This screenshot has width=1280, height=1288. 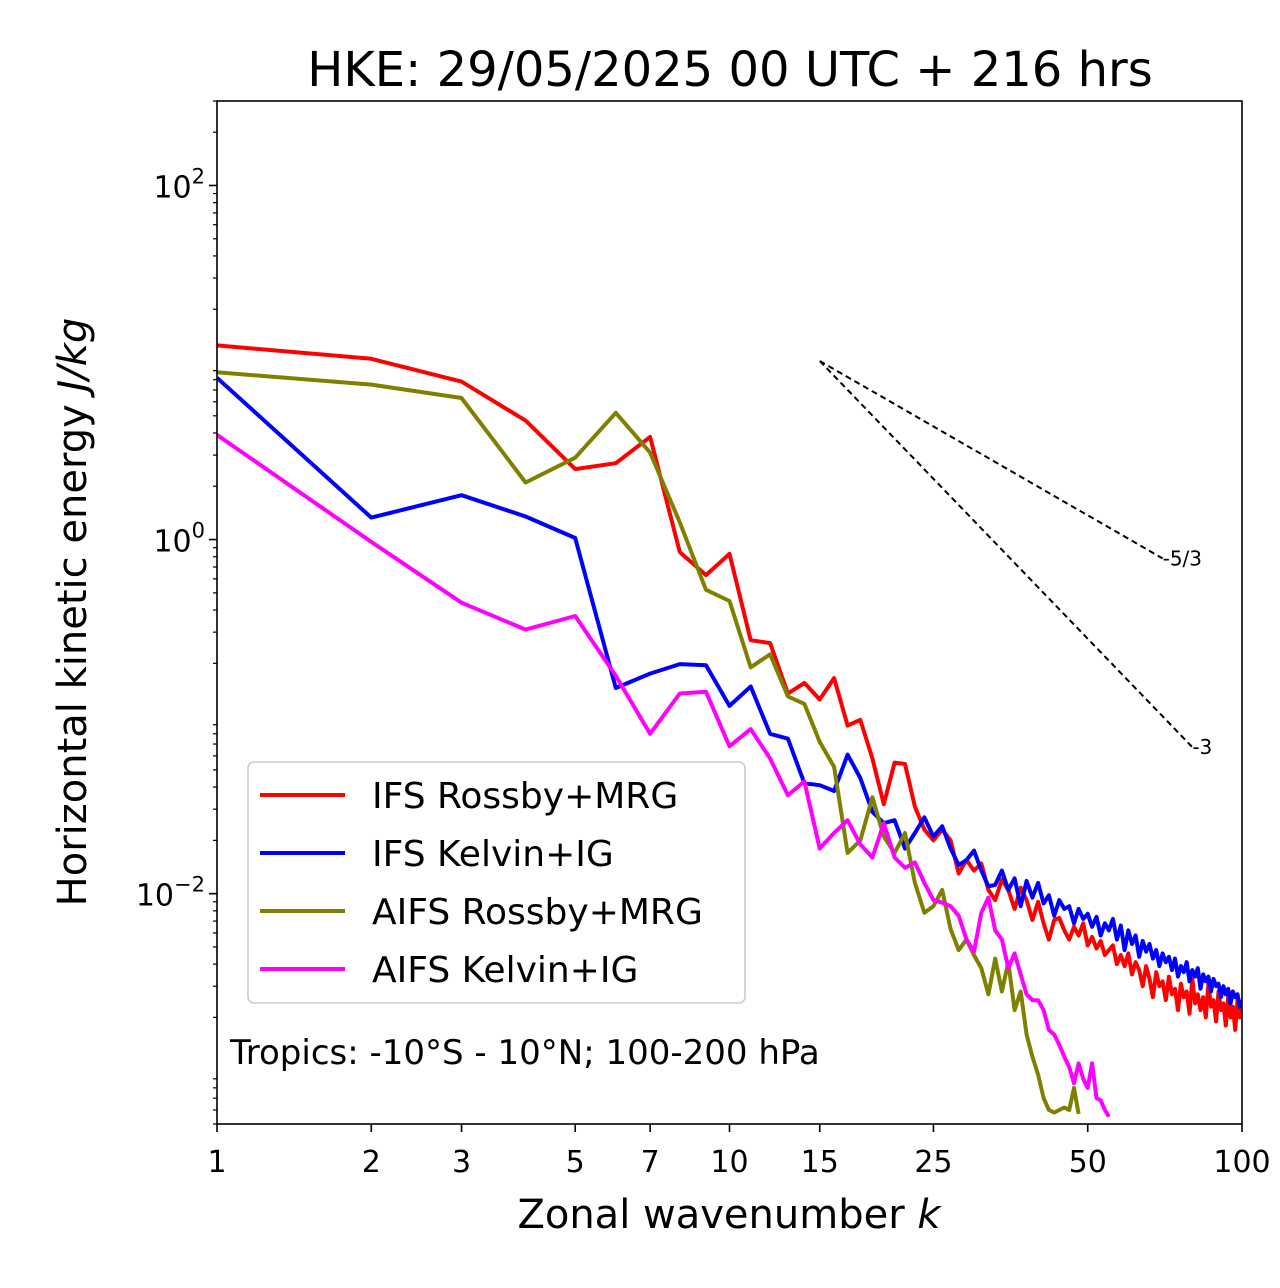 I want to click on x-tick-label: 5, so click(x=575, y=1162).